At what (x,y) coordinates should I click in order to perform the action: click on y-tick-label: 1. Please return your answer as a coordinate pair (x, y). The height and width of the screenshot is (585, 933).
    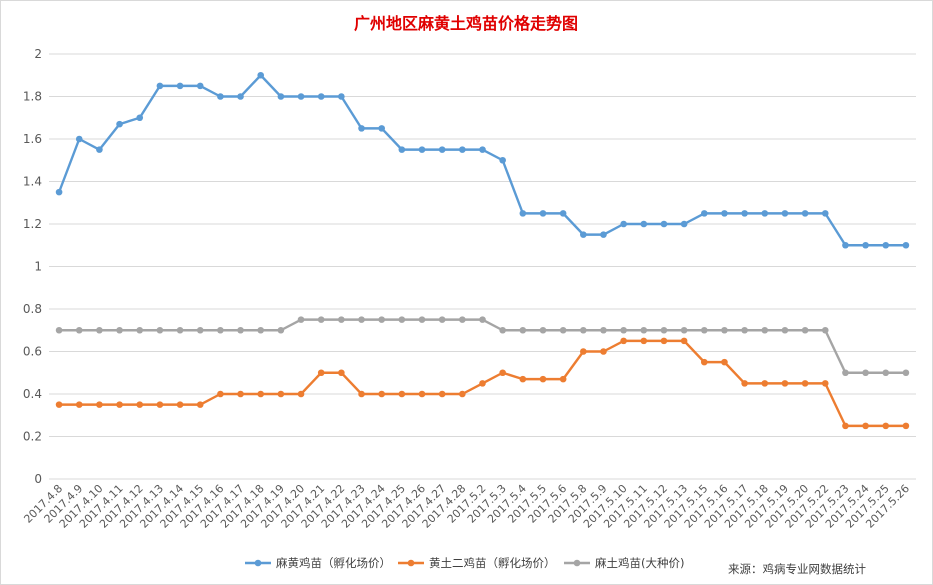
    Looking at the image, I should click on (38, 267).